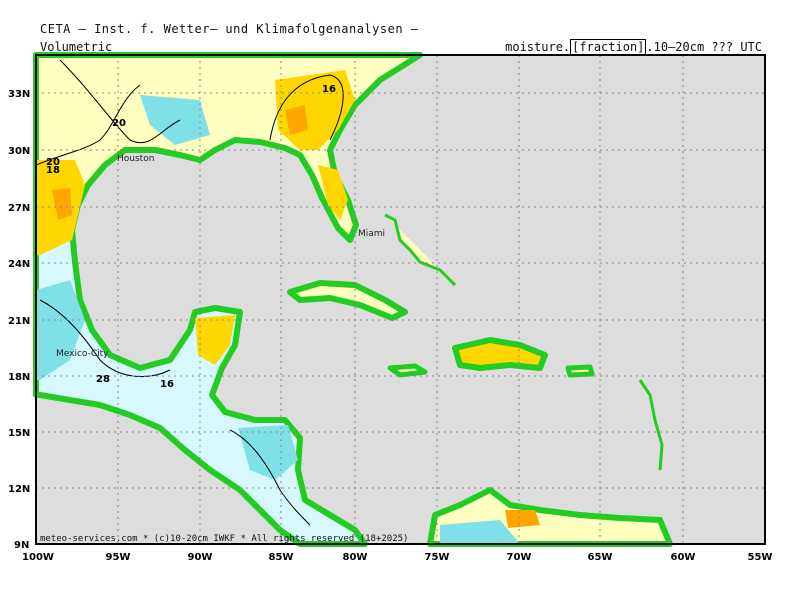  I want to click on city-label-miami: Miami, so click(371, 234).